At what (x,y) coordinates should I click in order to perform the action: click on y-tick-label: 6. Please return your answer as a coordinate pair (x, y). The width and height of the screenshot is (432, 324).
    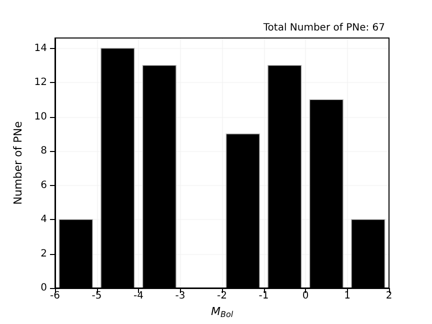
    Looking at the image, I should click on (43, 185).